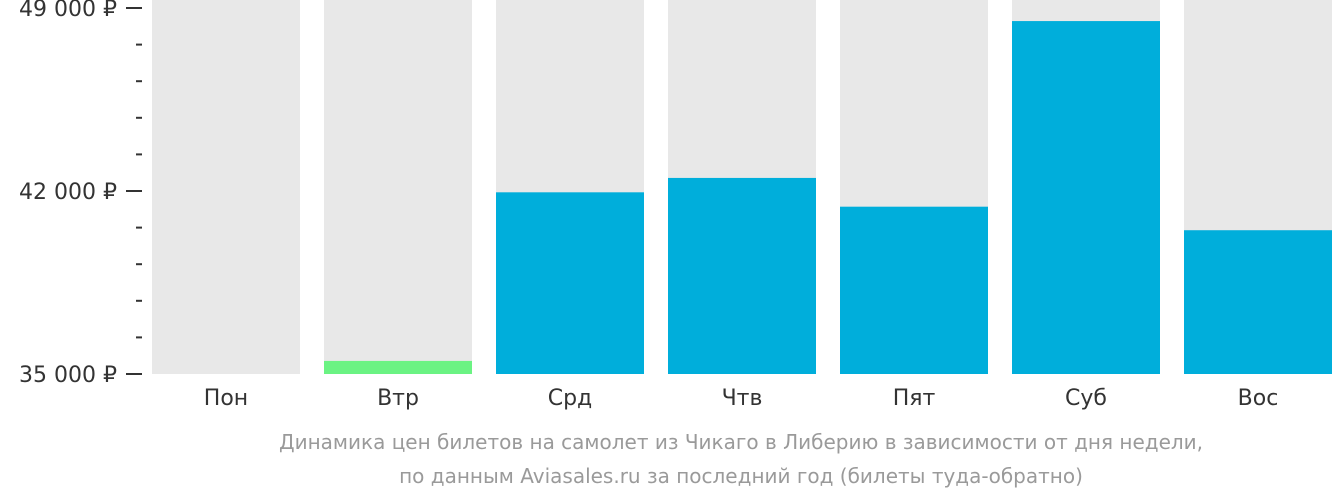 The height and width of the screenshot is (502, 1332). What do you see at coordinates (914, 398) in the screenshot?
I see `x-tick-label-4: Пят` at bounding box center [914, 398].